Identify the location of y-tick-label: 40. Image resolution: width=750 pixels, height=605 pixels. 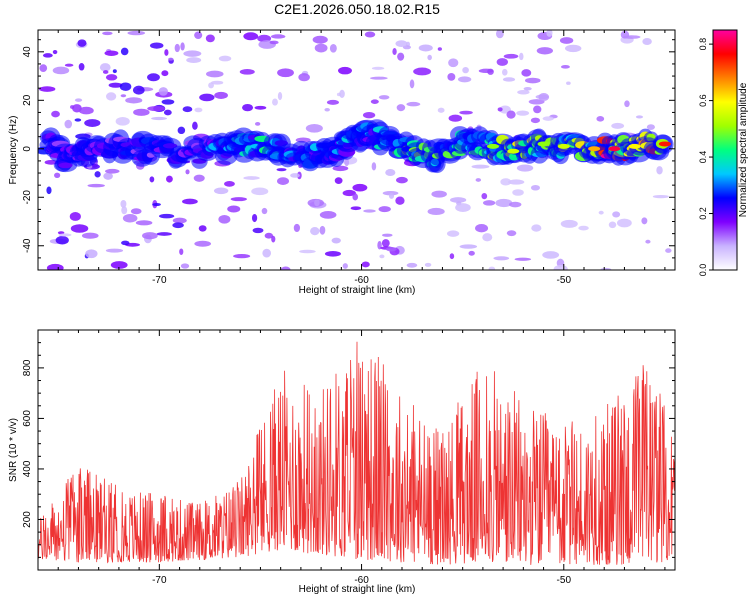
(27, 52).